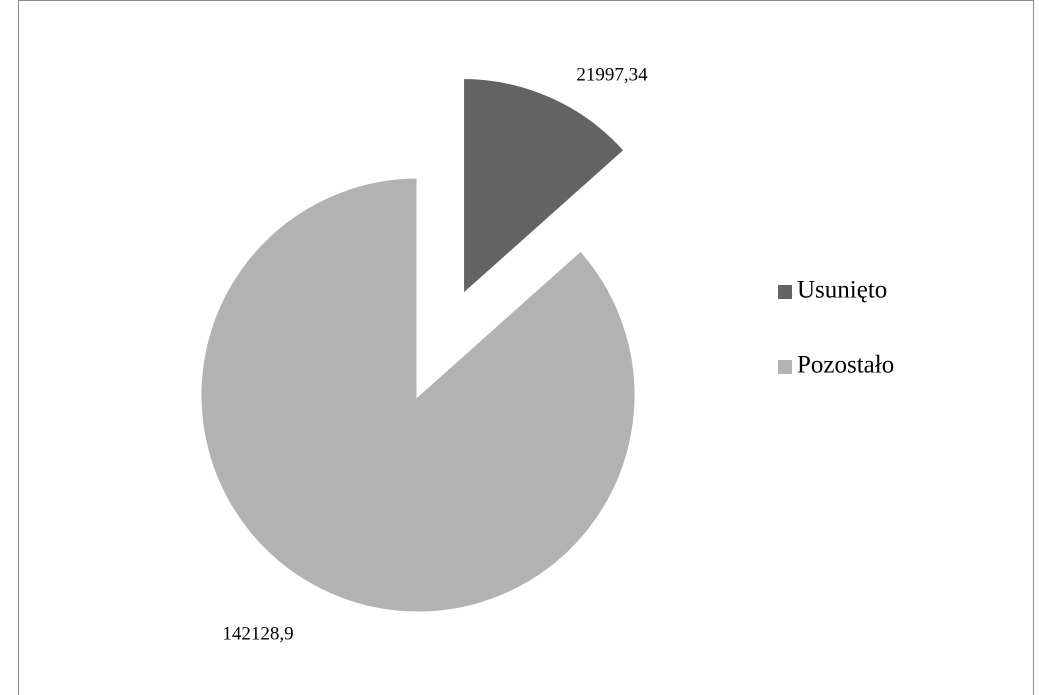  What do you see at coordinates (257, 633) in the screenshot?
I see `data-label: 142128,9` at bounding box center [257, 633].